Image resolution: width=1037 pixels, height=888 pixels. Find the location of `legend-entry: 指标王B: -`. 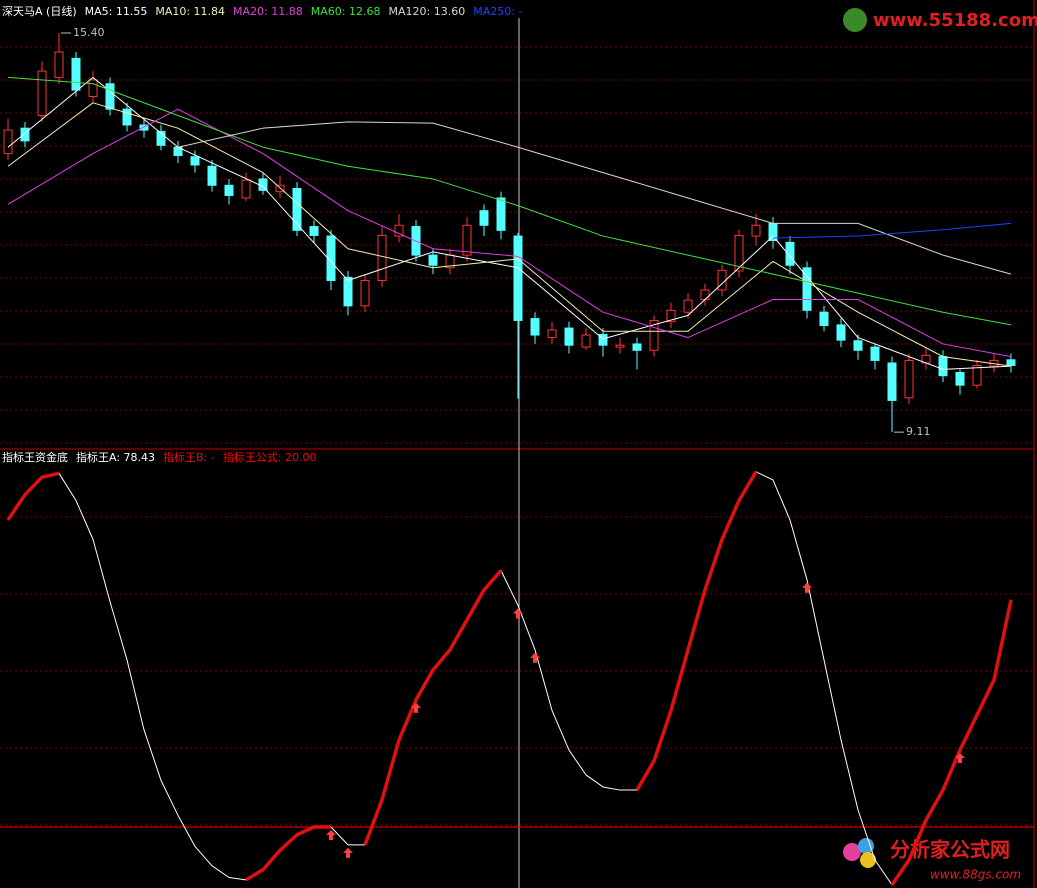

legend-entry: 指标王B: - is located at coordinates (189, 457).